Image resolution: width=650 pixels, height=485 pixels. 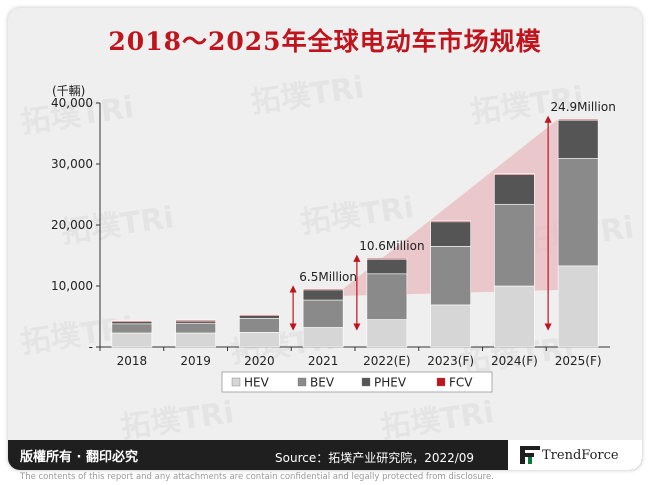 What do you see at coordinates (322, 383) in the screenshot?
I see `legend-label-bev: BEV` at bounding box center [322, 383].